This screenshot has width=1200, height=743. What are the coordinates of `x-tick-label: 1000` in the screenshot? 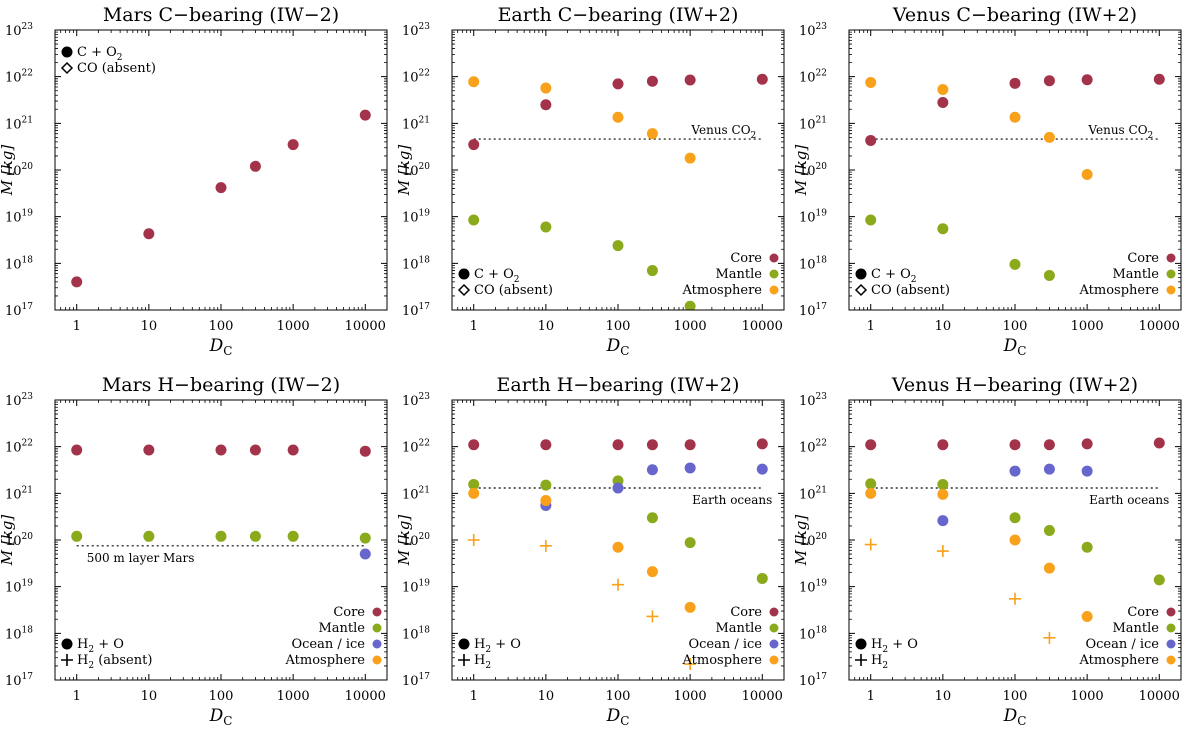 It's located at (293, 326).